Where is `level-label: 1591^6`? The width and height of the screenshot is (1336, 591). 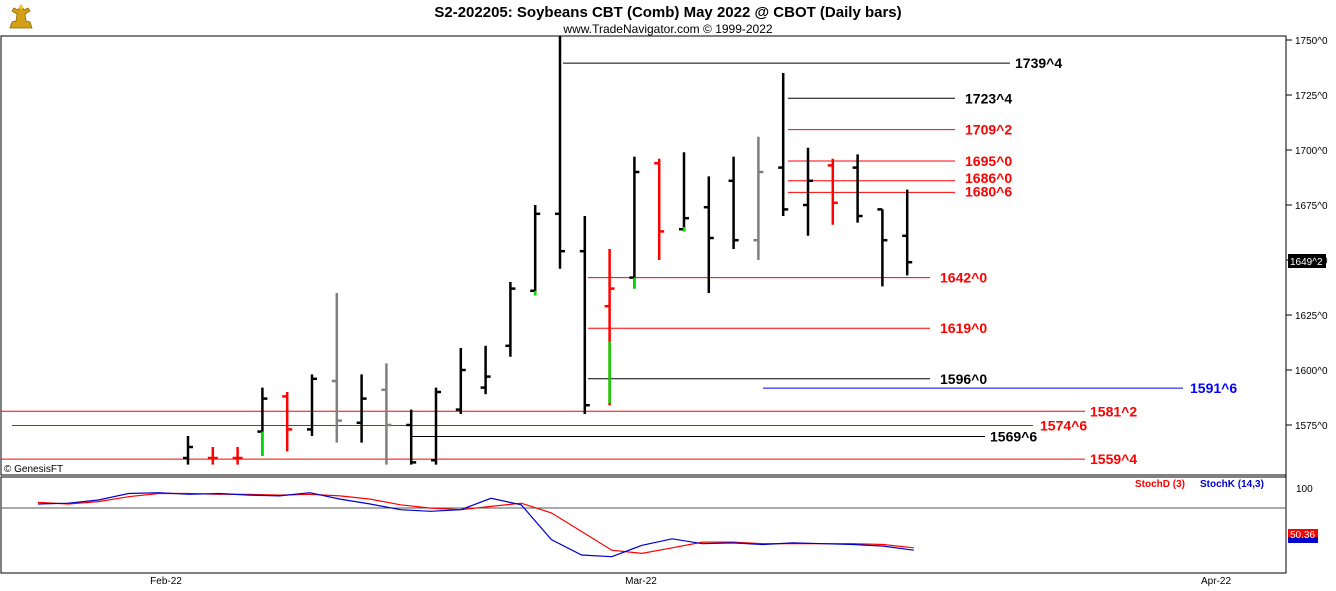
level-label: 1591^6 is located at coordinates (1213, 388).